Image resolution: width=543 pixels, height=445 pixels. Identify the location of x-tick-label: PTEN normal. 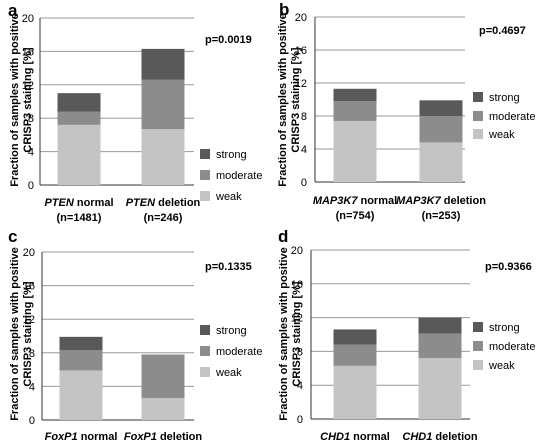
(78, 203).